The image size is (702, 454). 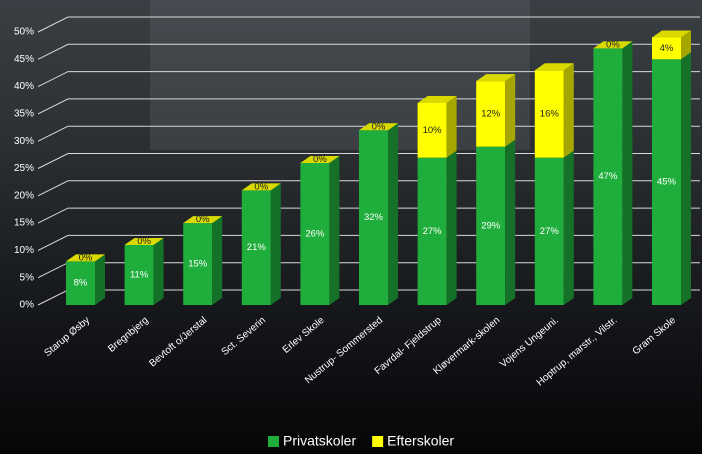 I want to click on data-label: 32%, so click(x=374, y=217).